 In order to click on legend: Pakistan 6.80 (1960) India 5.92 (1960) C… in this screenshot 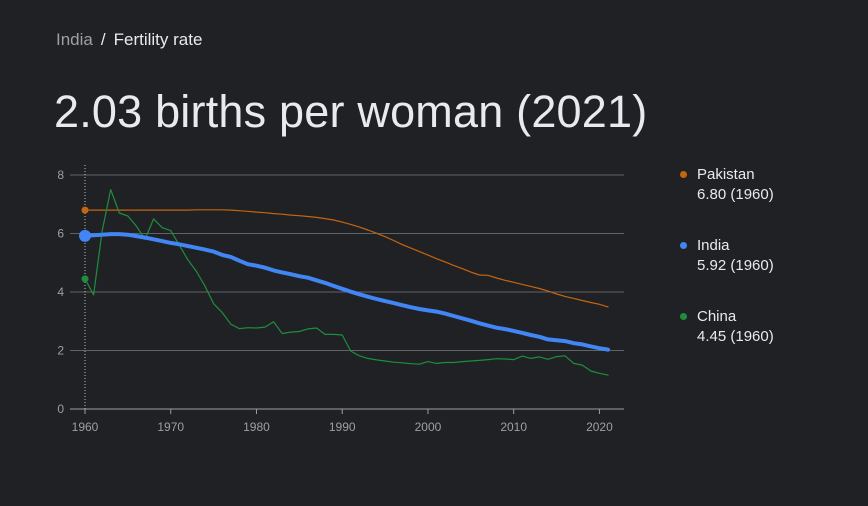, I will do `click(770, 271)`.